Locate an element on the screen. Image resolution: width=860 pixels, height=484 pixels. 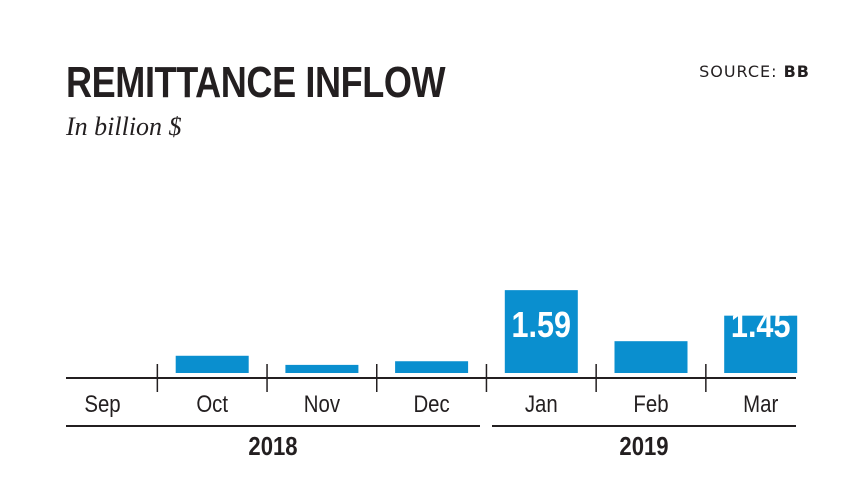
x-tick-label: Feb is located at coordinates (650, 403).